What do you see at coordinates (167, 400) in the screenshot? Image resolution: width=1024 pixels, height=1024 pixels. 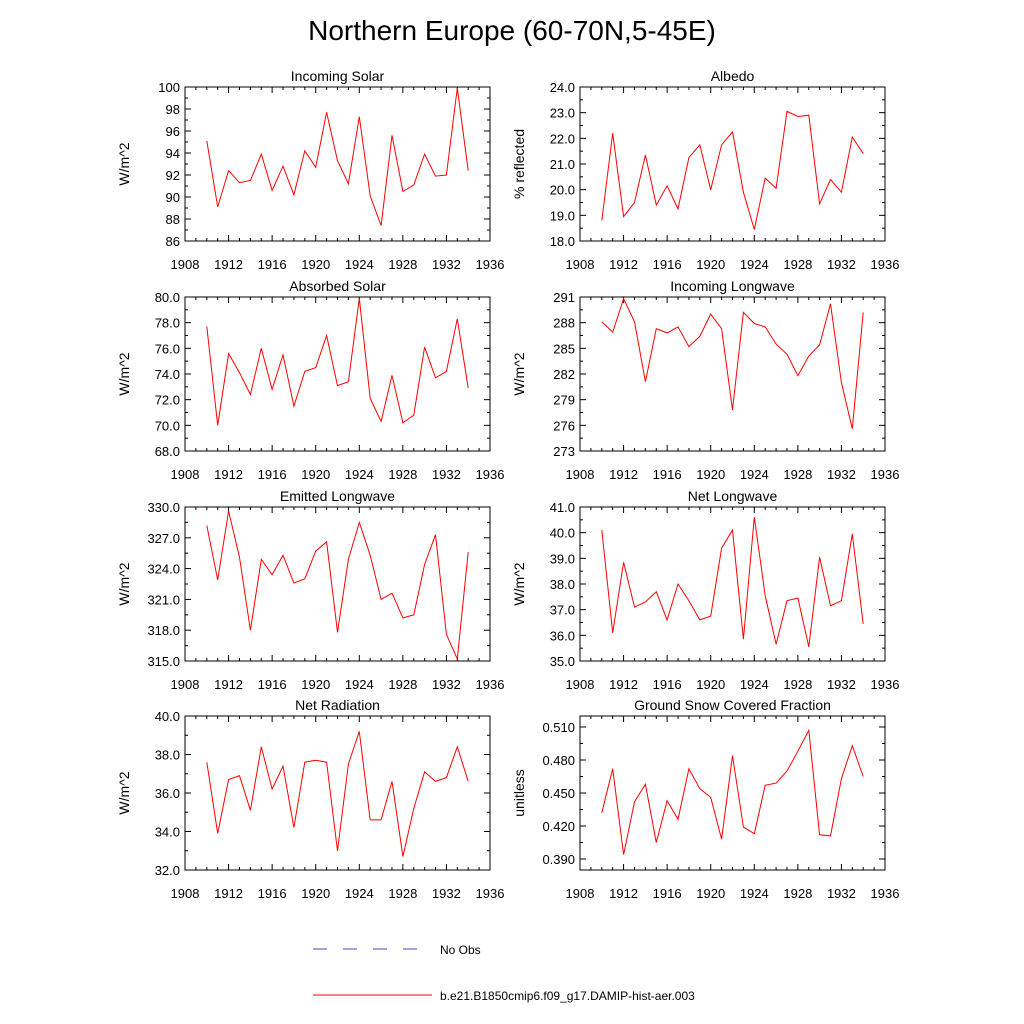 I see `panel-absorbed-solar-ytick-label: 72.0` at bounding box center [167, 400].